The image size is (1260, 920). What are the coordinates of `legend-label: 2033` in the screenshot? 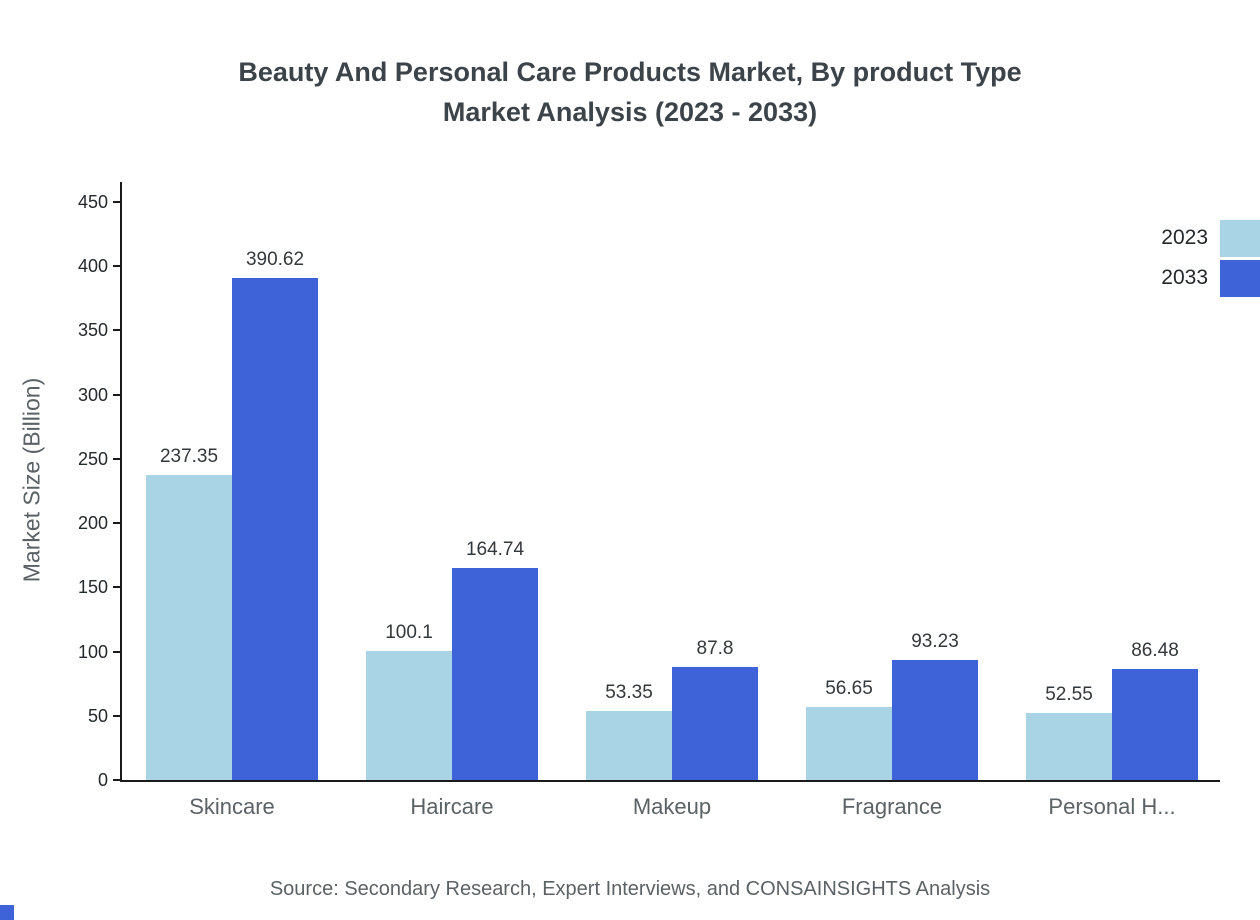 It's located at (1184, 277).